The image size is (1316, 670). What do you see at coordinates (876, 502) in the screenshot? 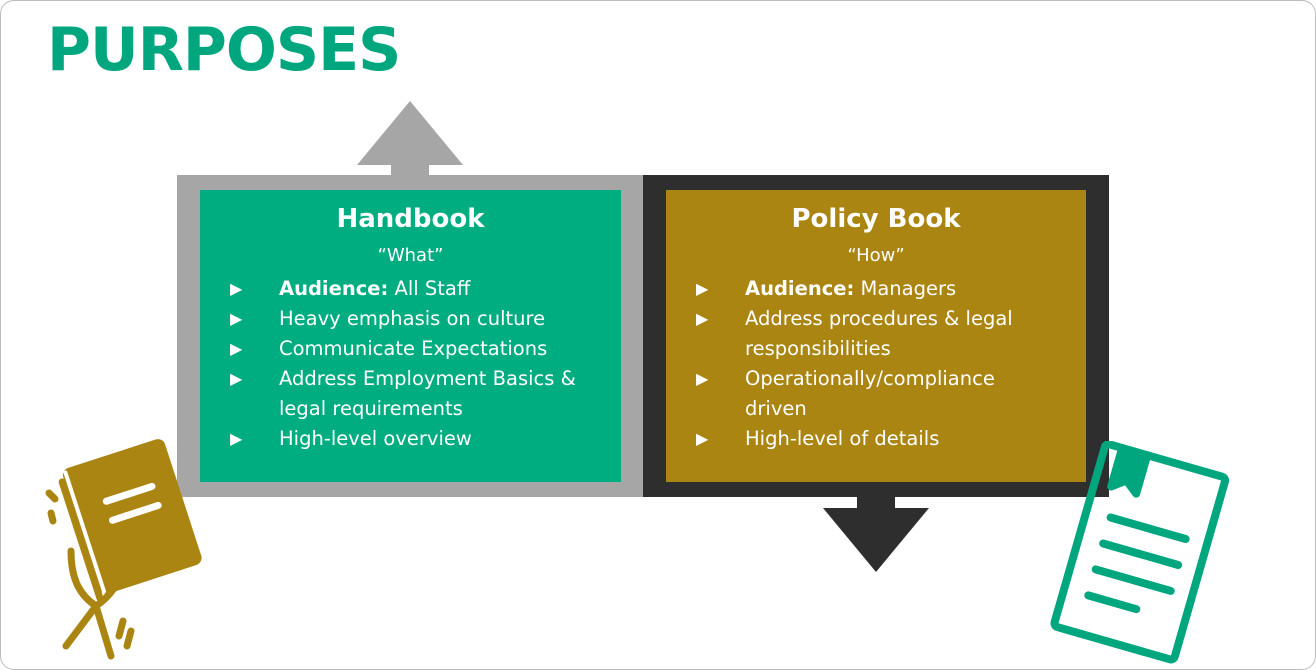
I see `arrow-down-stem` at bounding box center [876, 502].